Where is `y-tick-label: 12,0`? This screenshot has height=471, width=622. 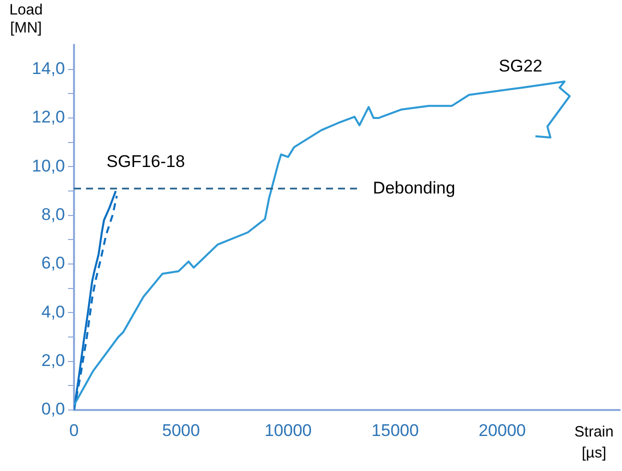
y-tick-label: 12,0 is located at coordinates (48, 117).